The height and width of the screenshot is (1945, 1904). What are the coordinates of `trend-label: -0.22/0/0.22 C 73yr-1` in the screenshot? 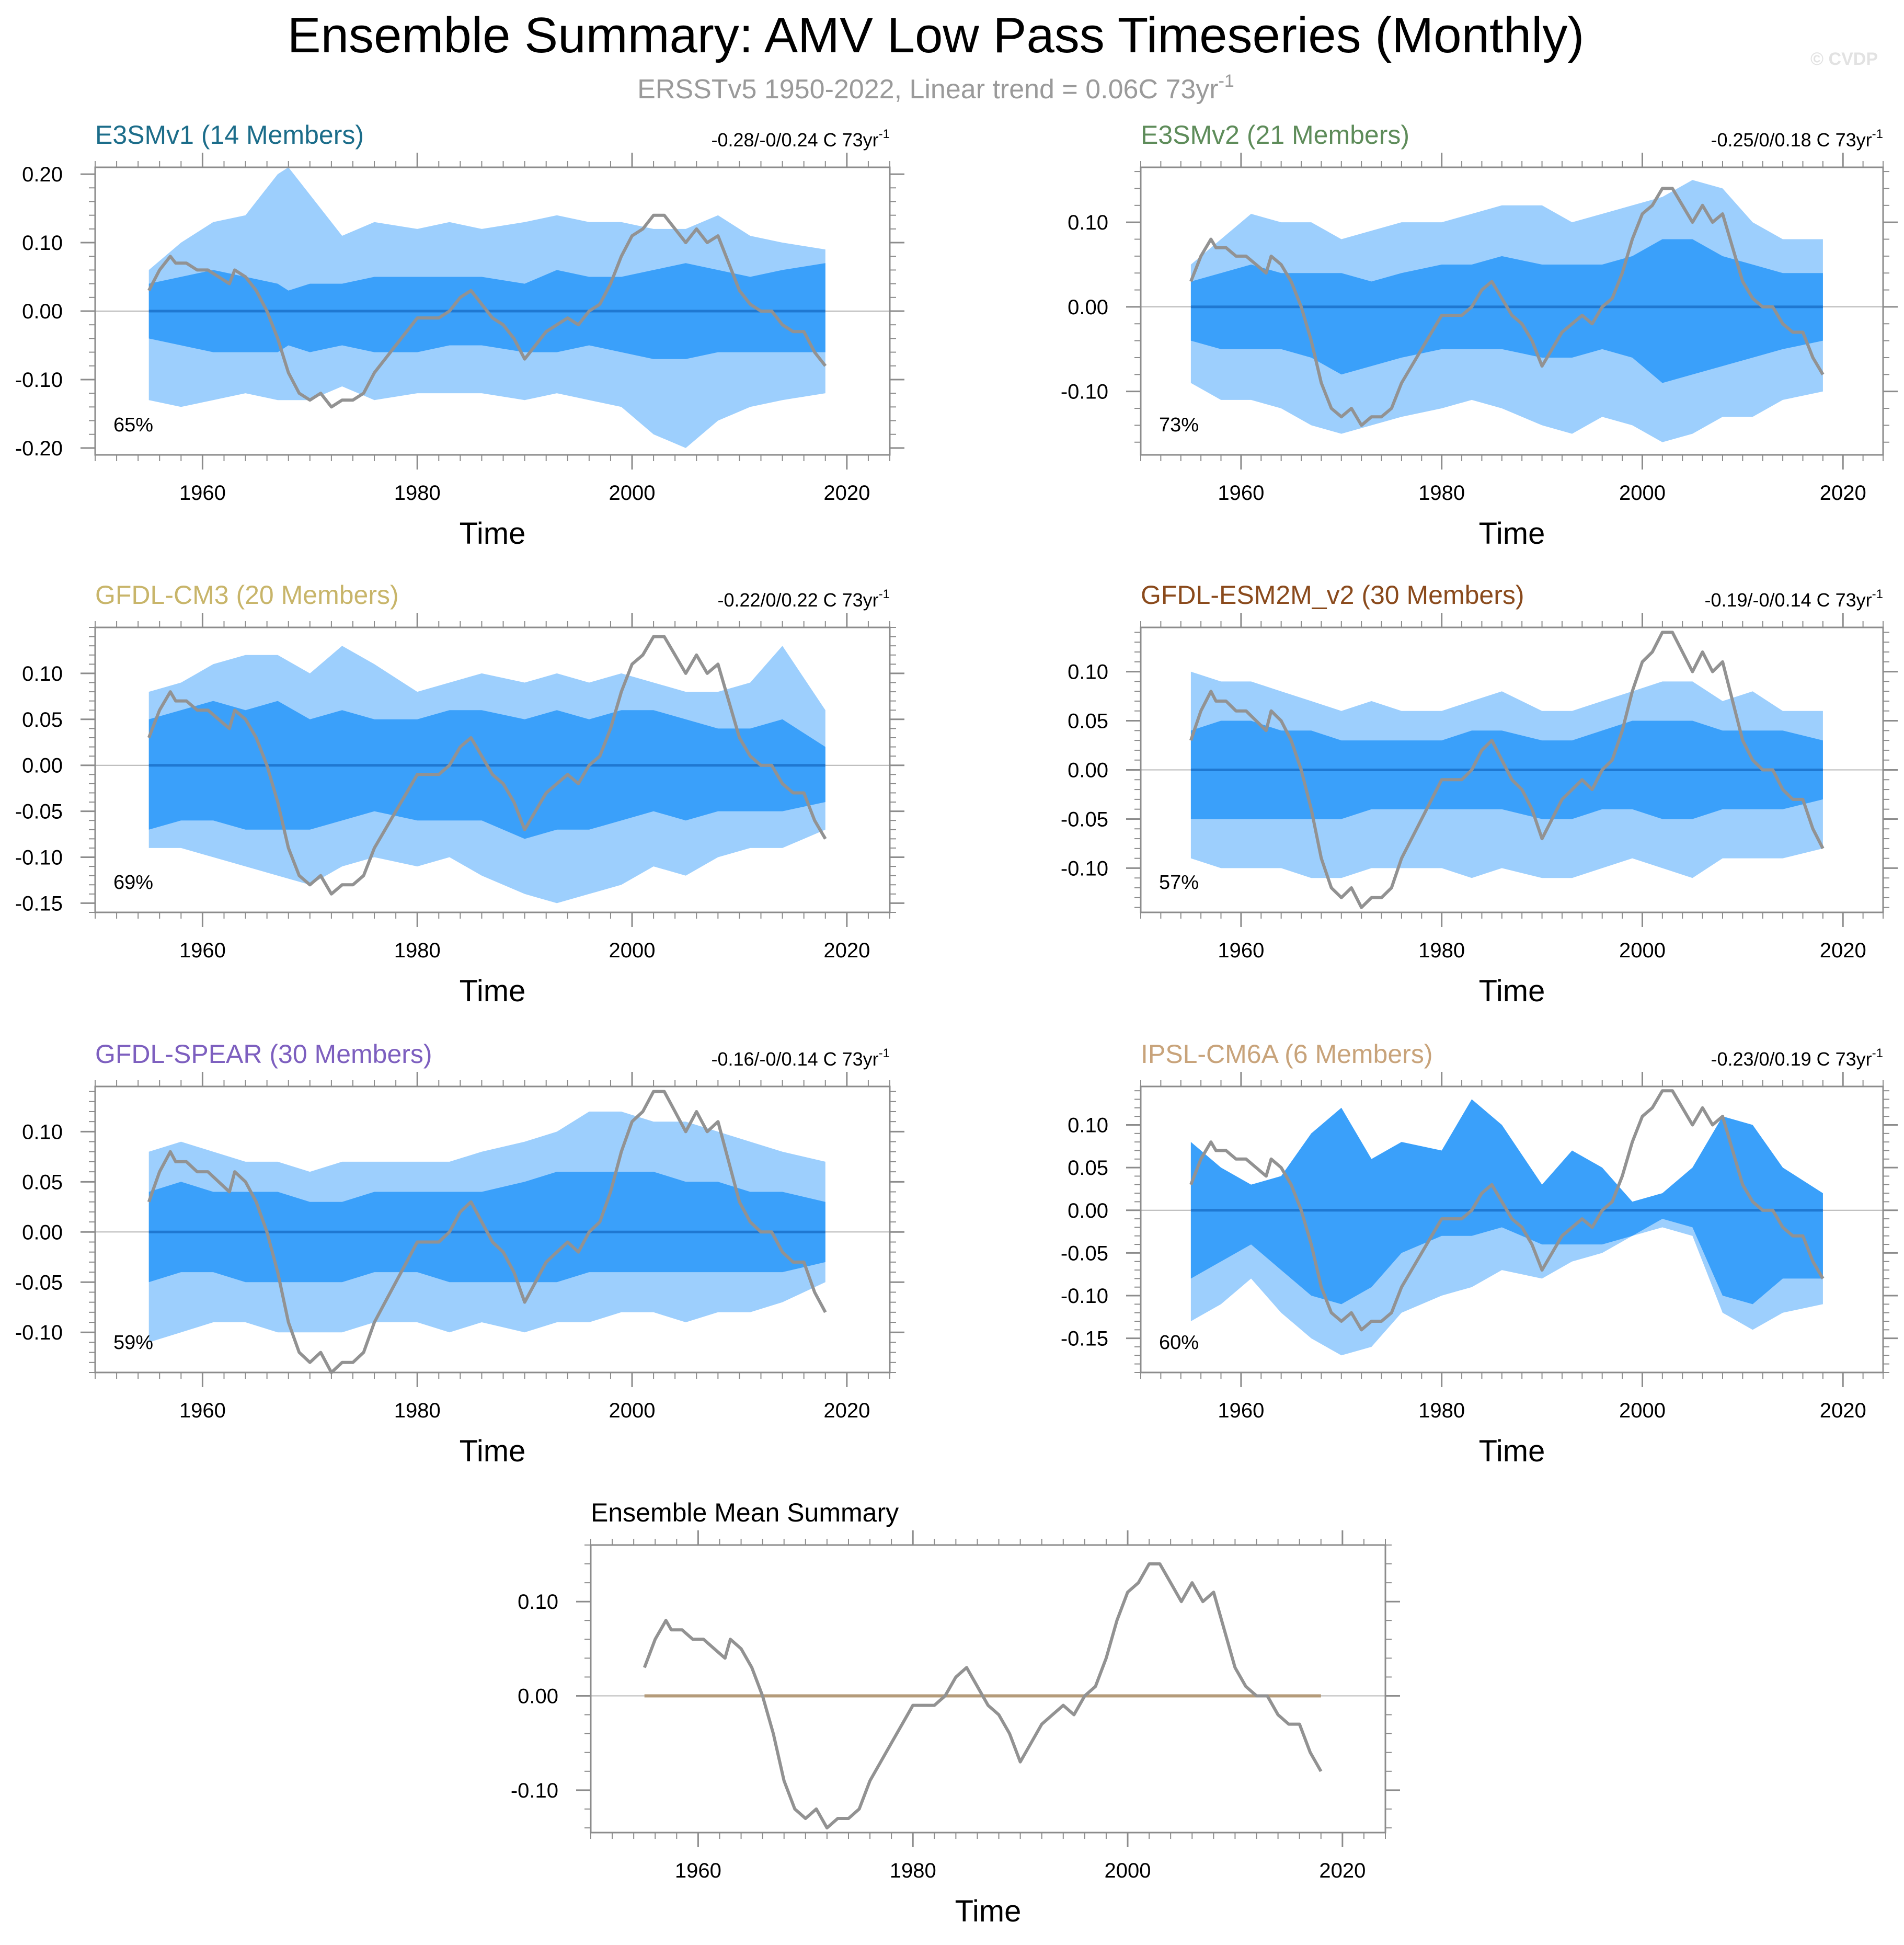 It's located at (804, 599).